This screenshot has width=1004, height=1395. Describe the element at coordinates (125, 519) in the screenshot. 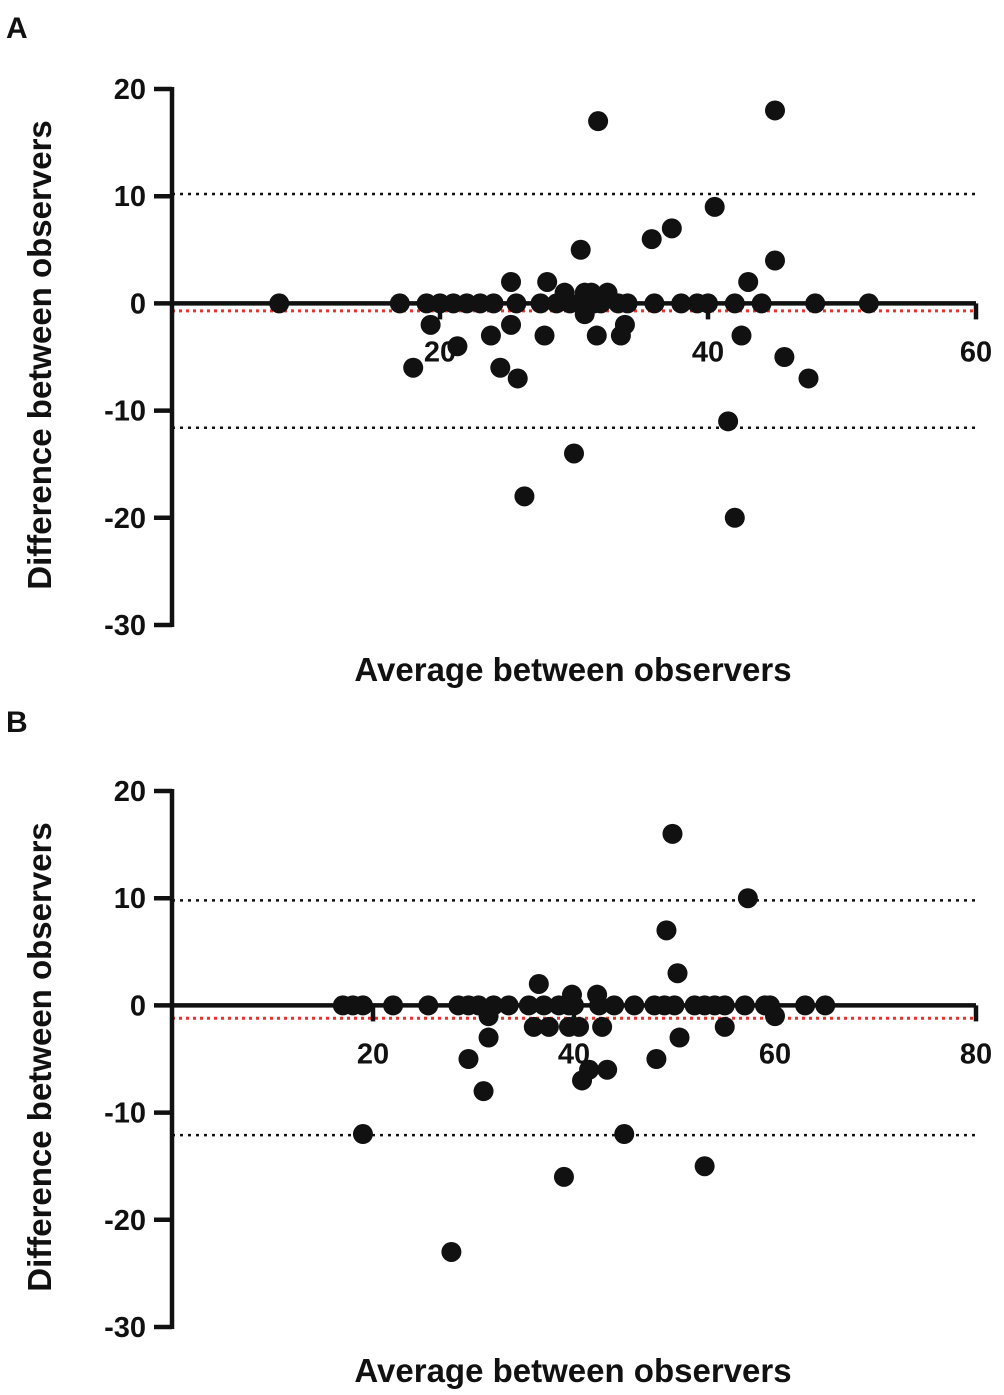

I see `panel-a-y-tick-label: -20` at that location.